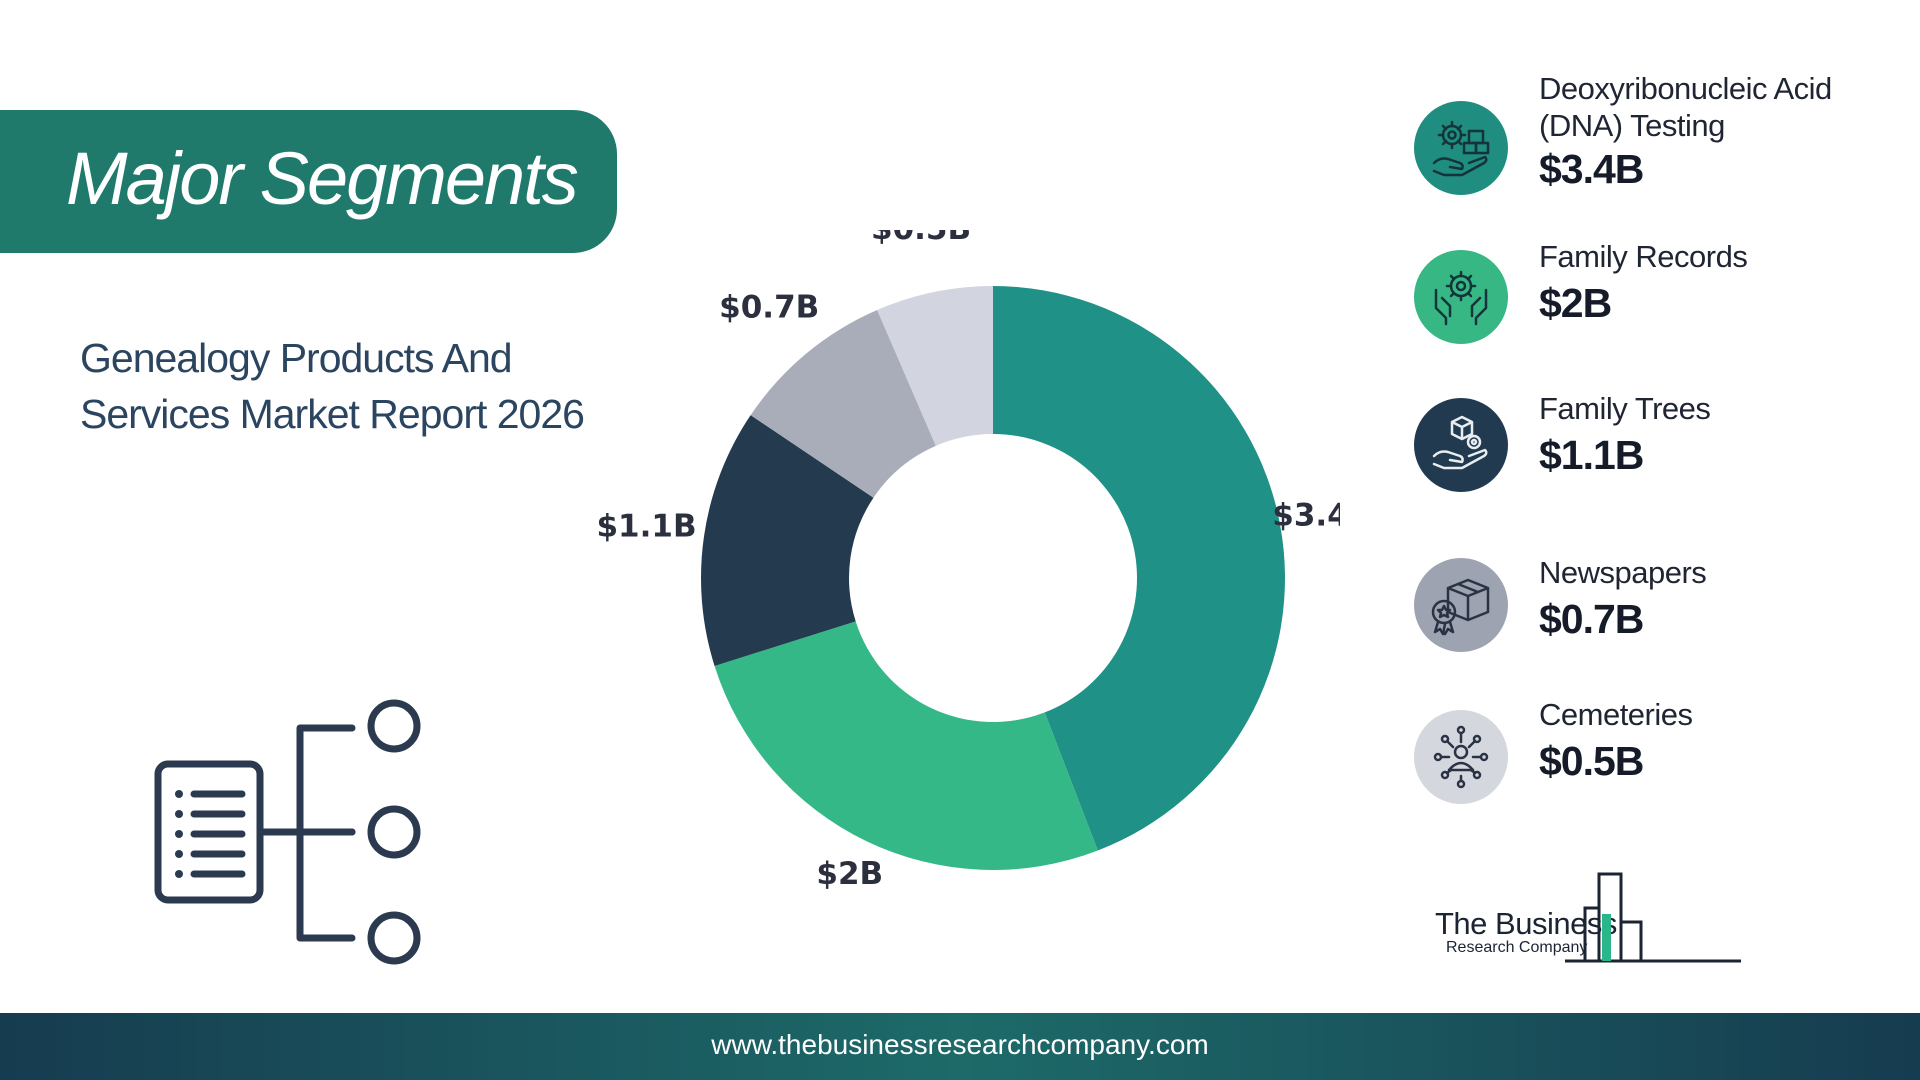 The height and width of the screenshot is (1080, 1920). Describe the element at coordinates (787, 540) in the screenshot. I see `slice-family-trees` at that location.